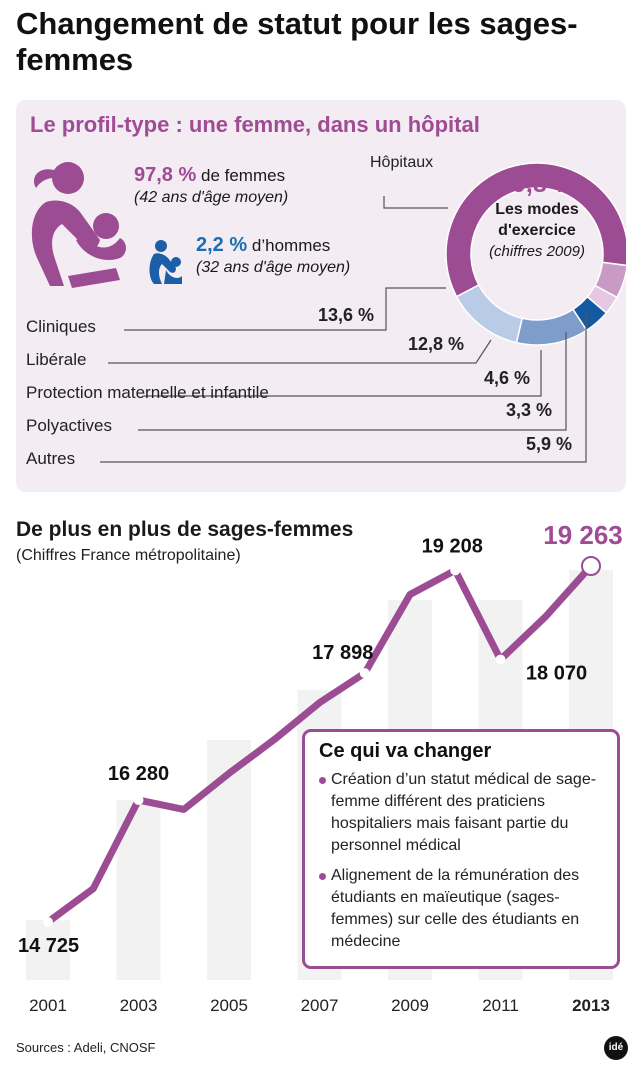  Describe the element at coordinates (452, 546) in the screenshot. I see `data-label-2010: 19 208` at that location.